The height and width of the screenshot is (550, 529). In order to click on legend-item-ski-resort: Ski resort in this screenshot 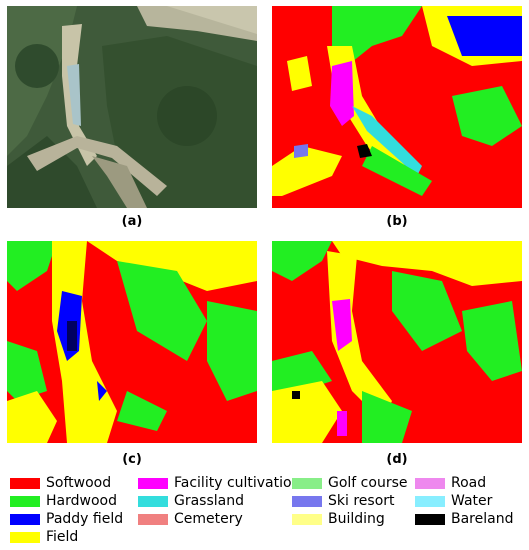, I will do `click(343, 501)`.